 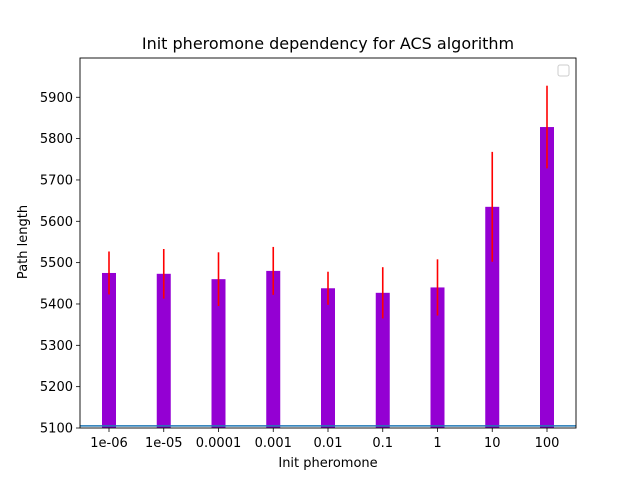 What do you see at coordinates (56, 304) in the screenshot?
I see `y-tick-label: 5400` at bounding box center [56, 304].